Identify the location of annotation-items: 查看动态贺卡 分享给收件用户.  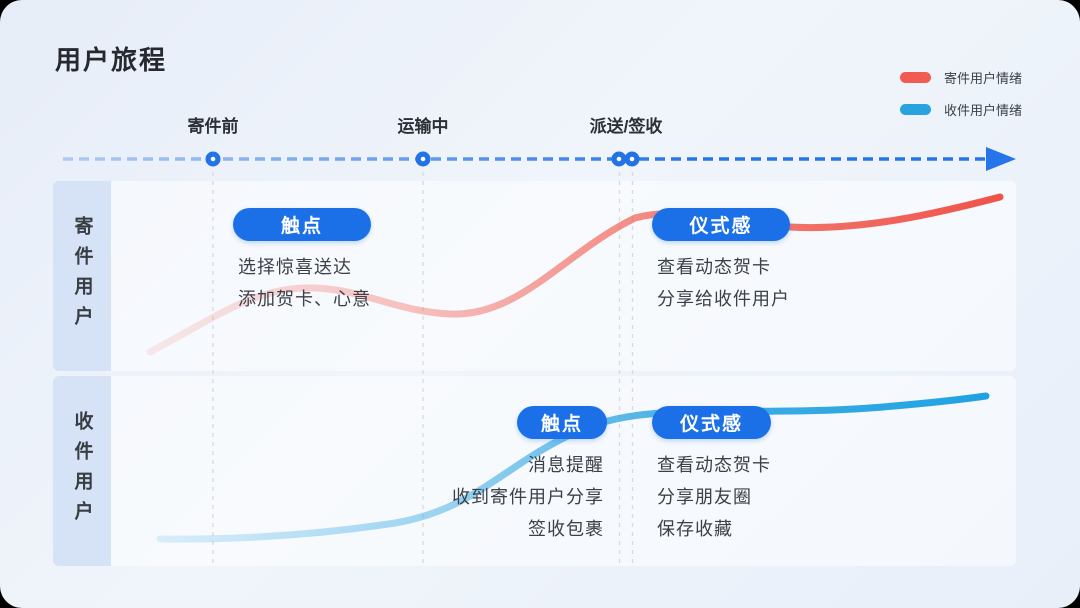
(721, 283).